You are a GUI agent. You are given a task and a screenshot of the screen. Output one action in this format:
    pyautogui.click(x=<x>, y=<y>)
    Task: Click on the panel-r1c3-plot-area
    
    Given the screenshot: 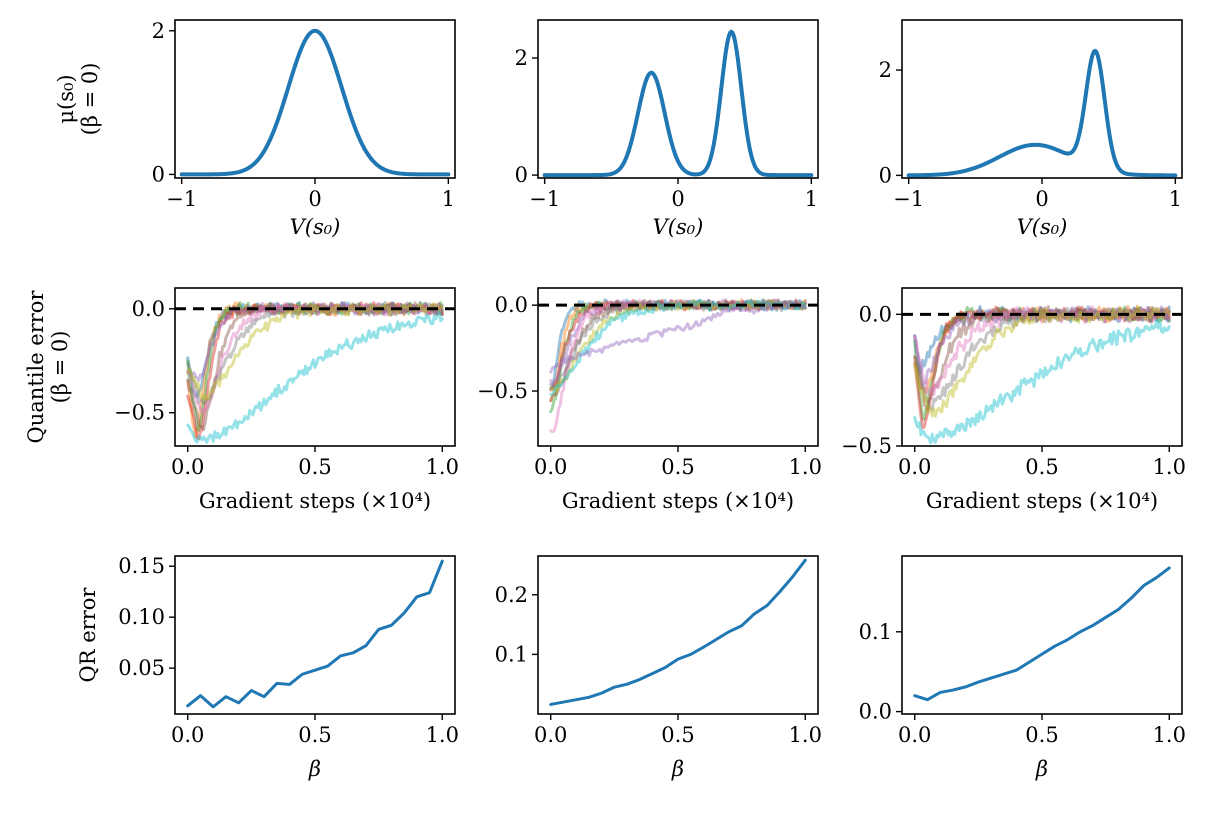 What is the action you would take?
    pyautogui.click(x=1042, y=113)
    